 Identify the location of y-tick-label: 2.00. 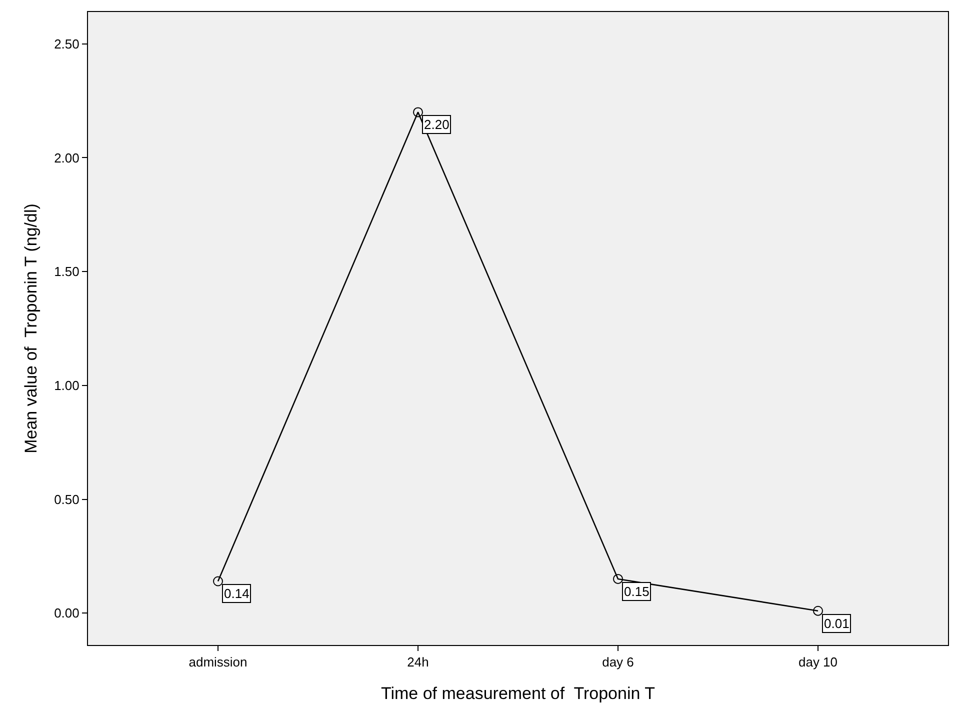
(67, 158).